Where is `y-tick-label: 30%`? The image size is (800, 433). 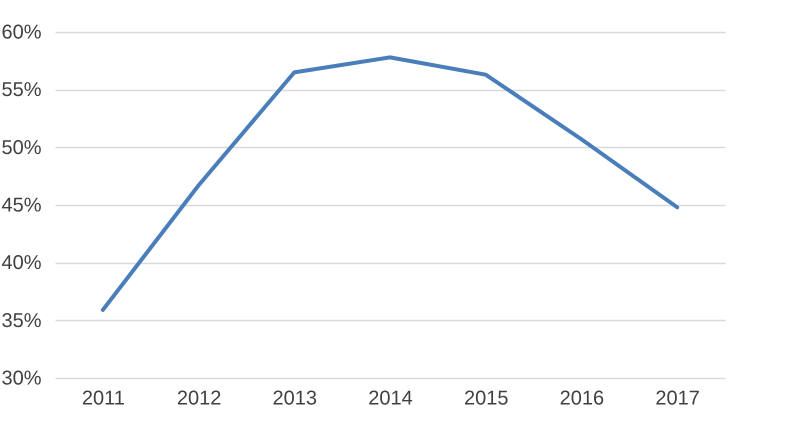
y-tick-label: 30% is located at coordinates (21, 379).